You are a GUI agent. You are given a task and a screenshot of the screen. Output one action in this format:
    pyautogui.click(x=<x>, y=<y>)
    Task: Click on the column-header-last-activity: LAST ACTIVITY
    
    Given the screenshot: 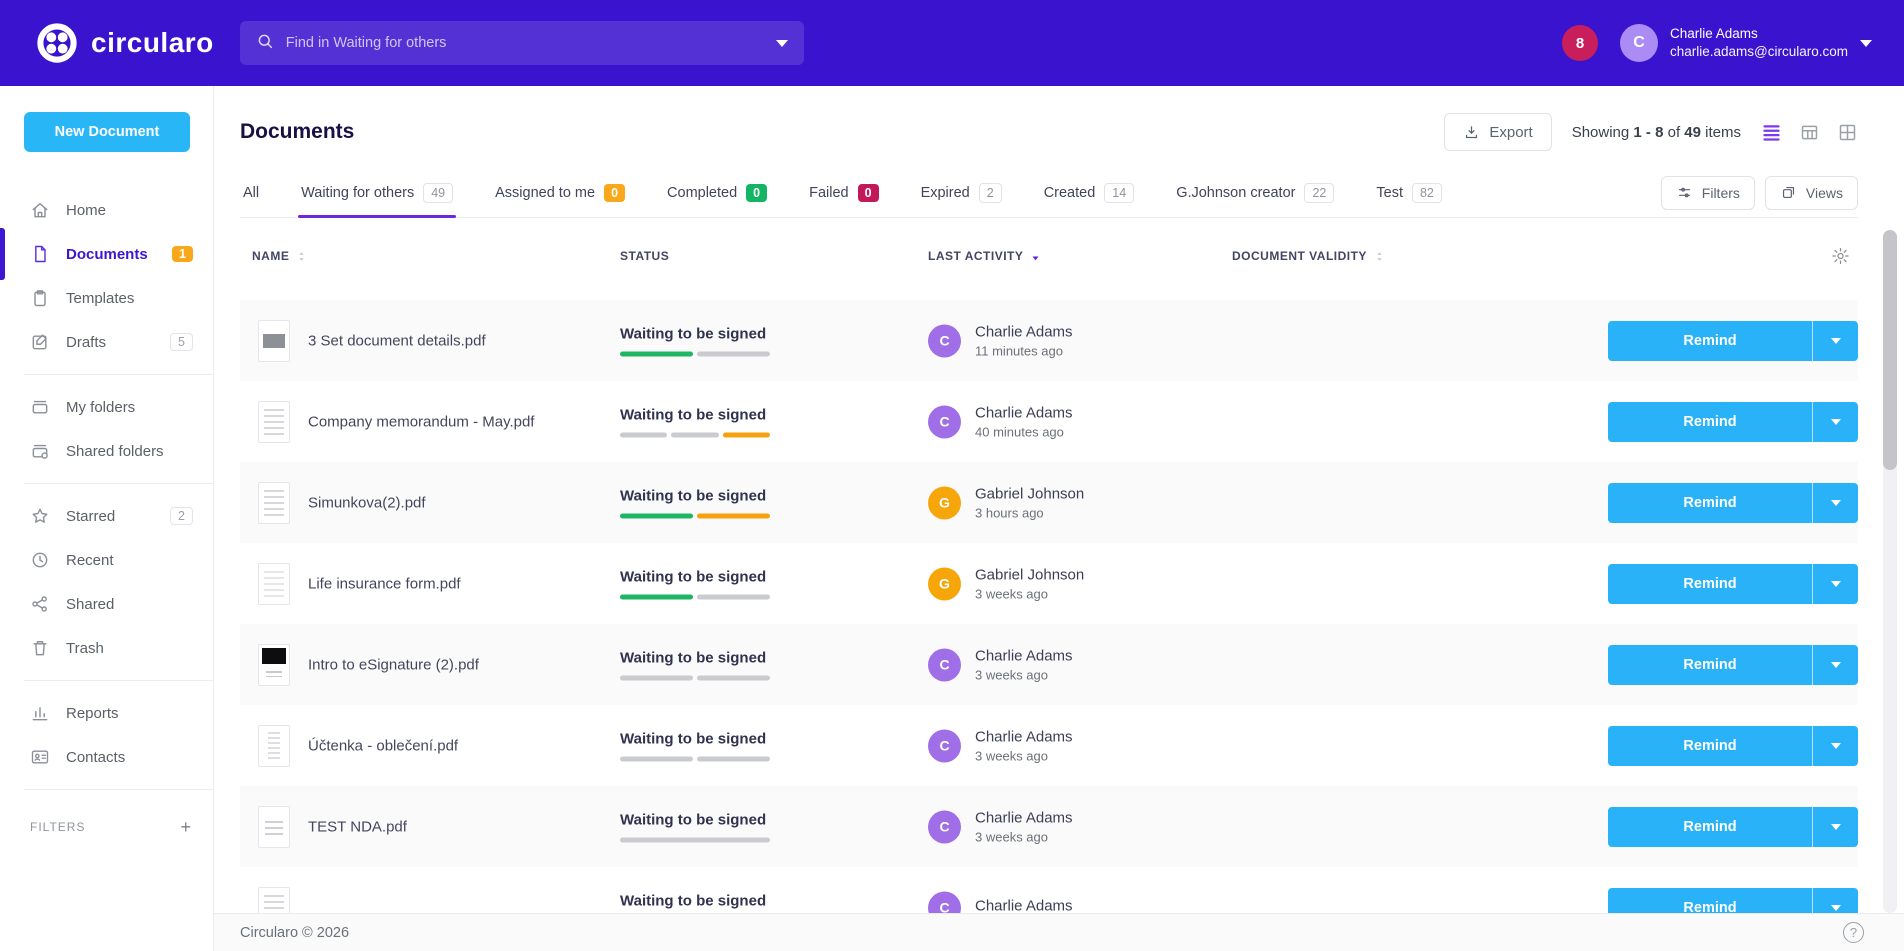 What is the action you would take?
    pyautogui.click(x=985, y=256)
    